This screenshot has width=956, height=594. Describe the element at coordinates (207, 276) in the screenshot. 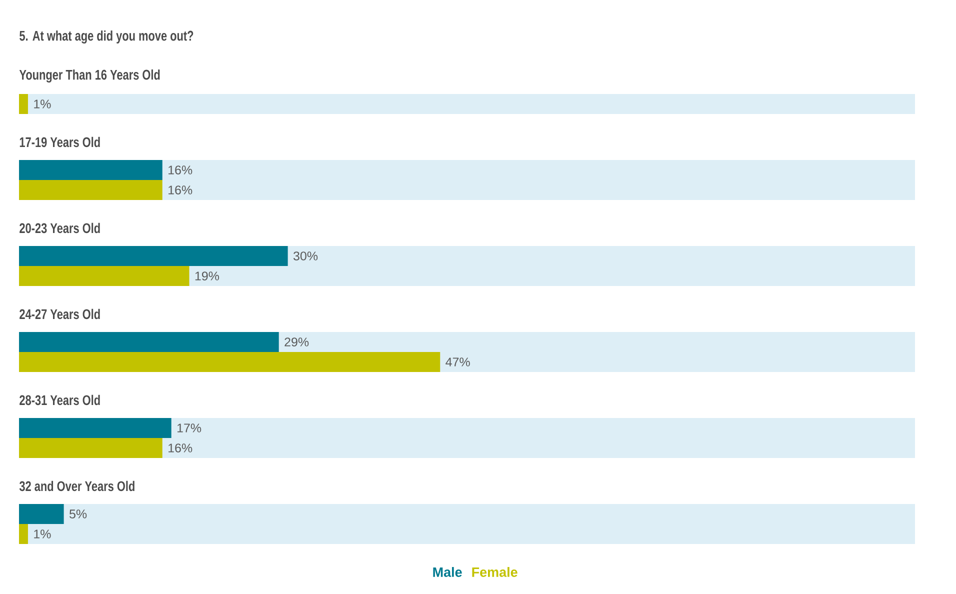

I see `data-label: 19%` at that location.